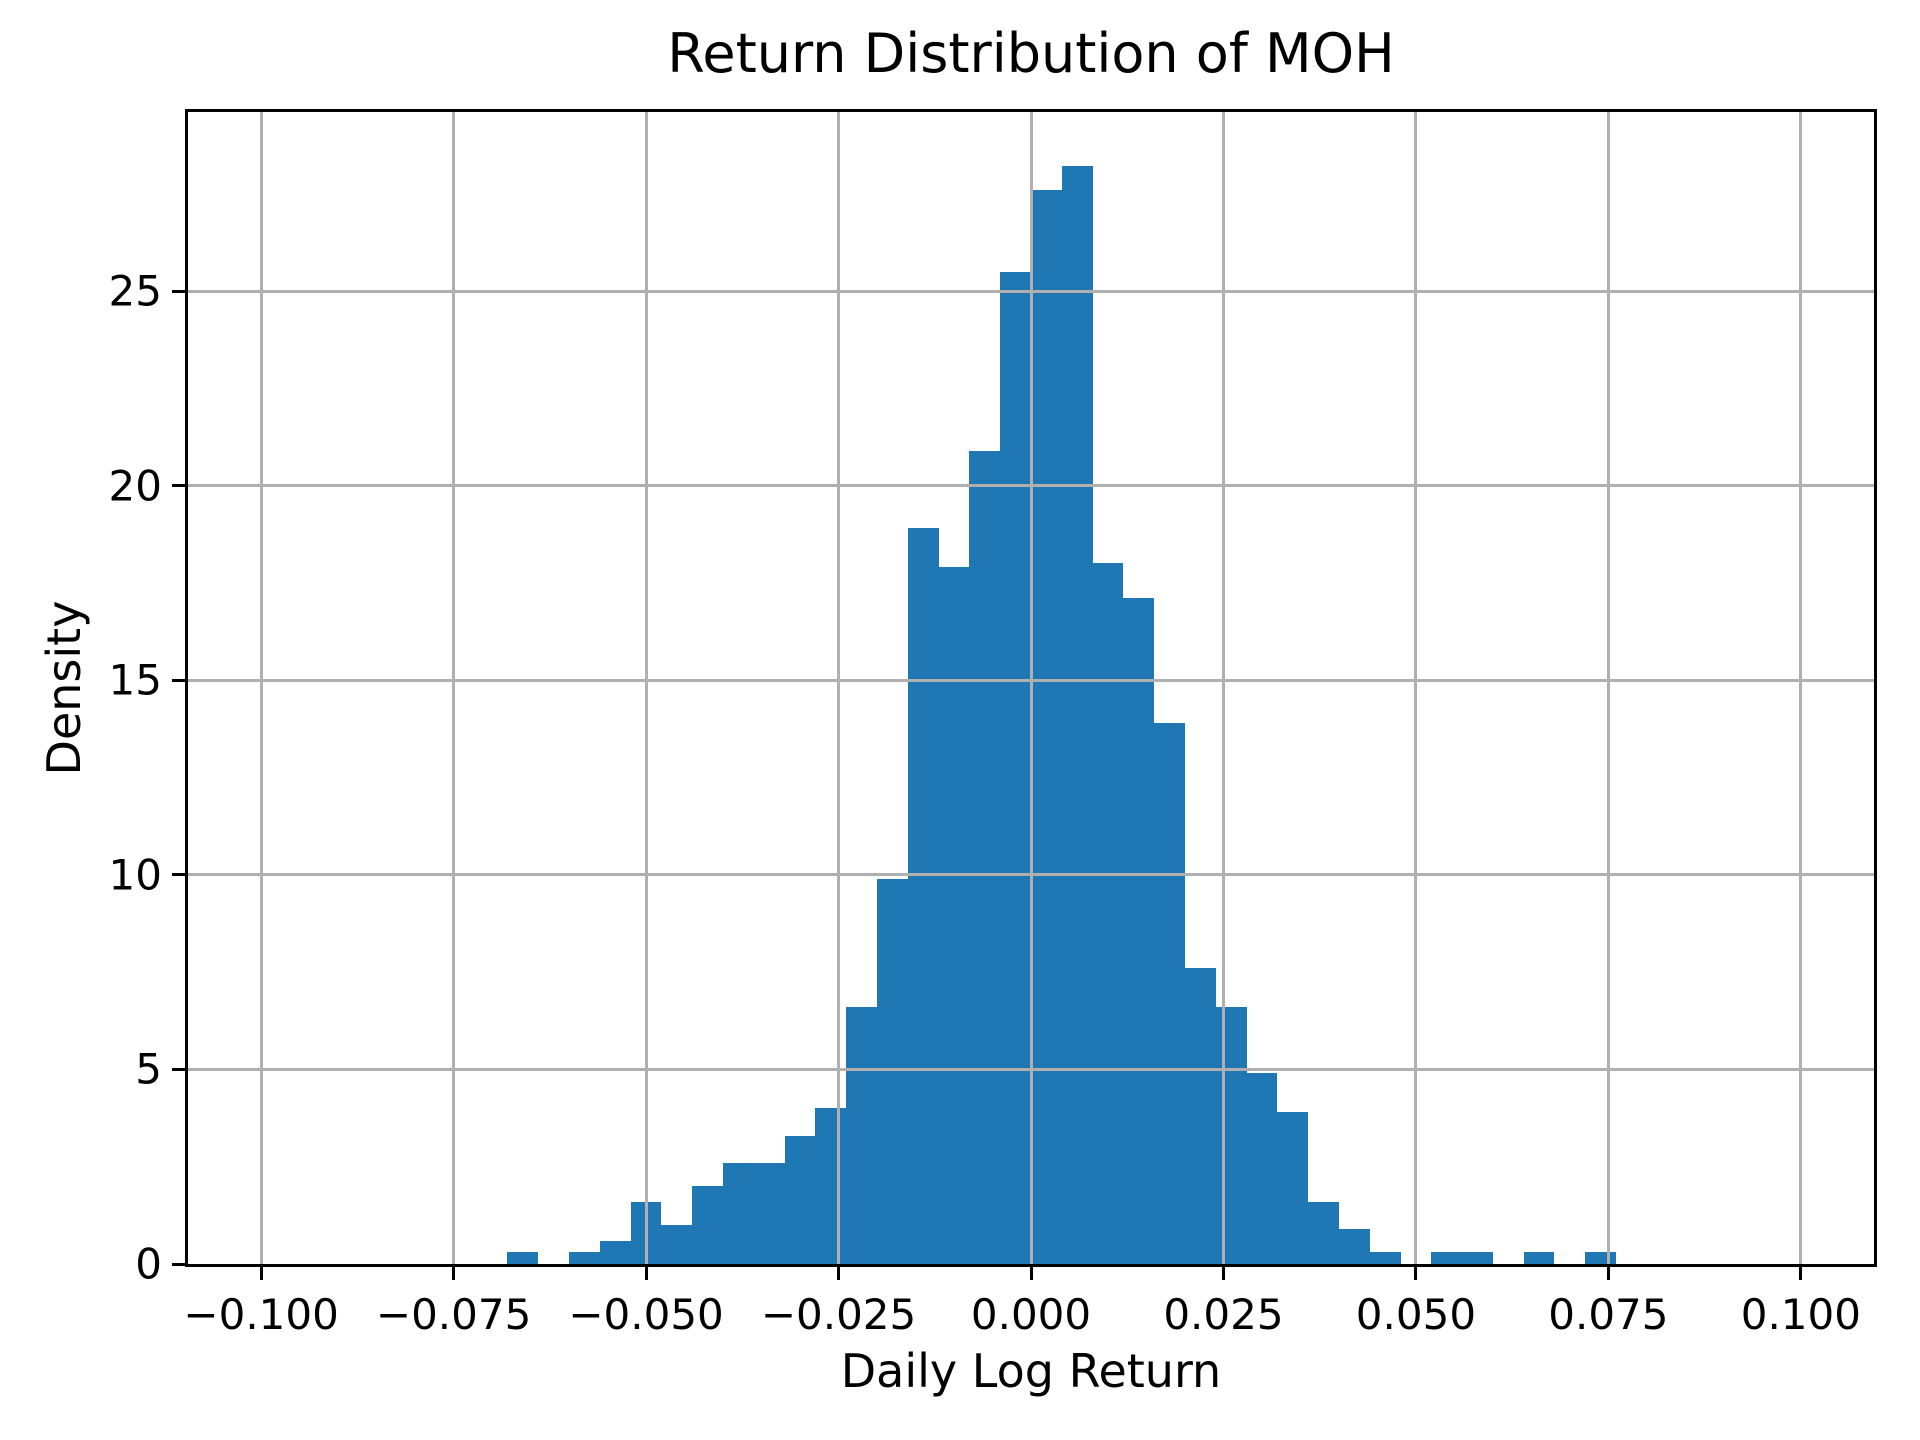 The image size is (1920, 1440). I want to click on x-tick-label: −0.075, so click(453, 1314).